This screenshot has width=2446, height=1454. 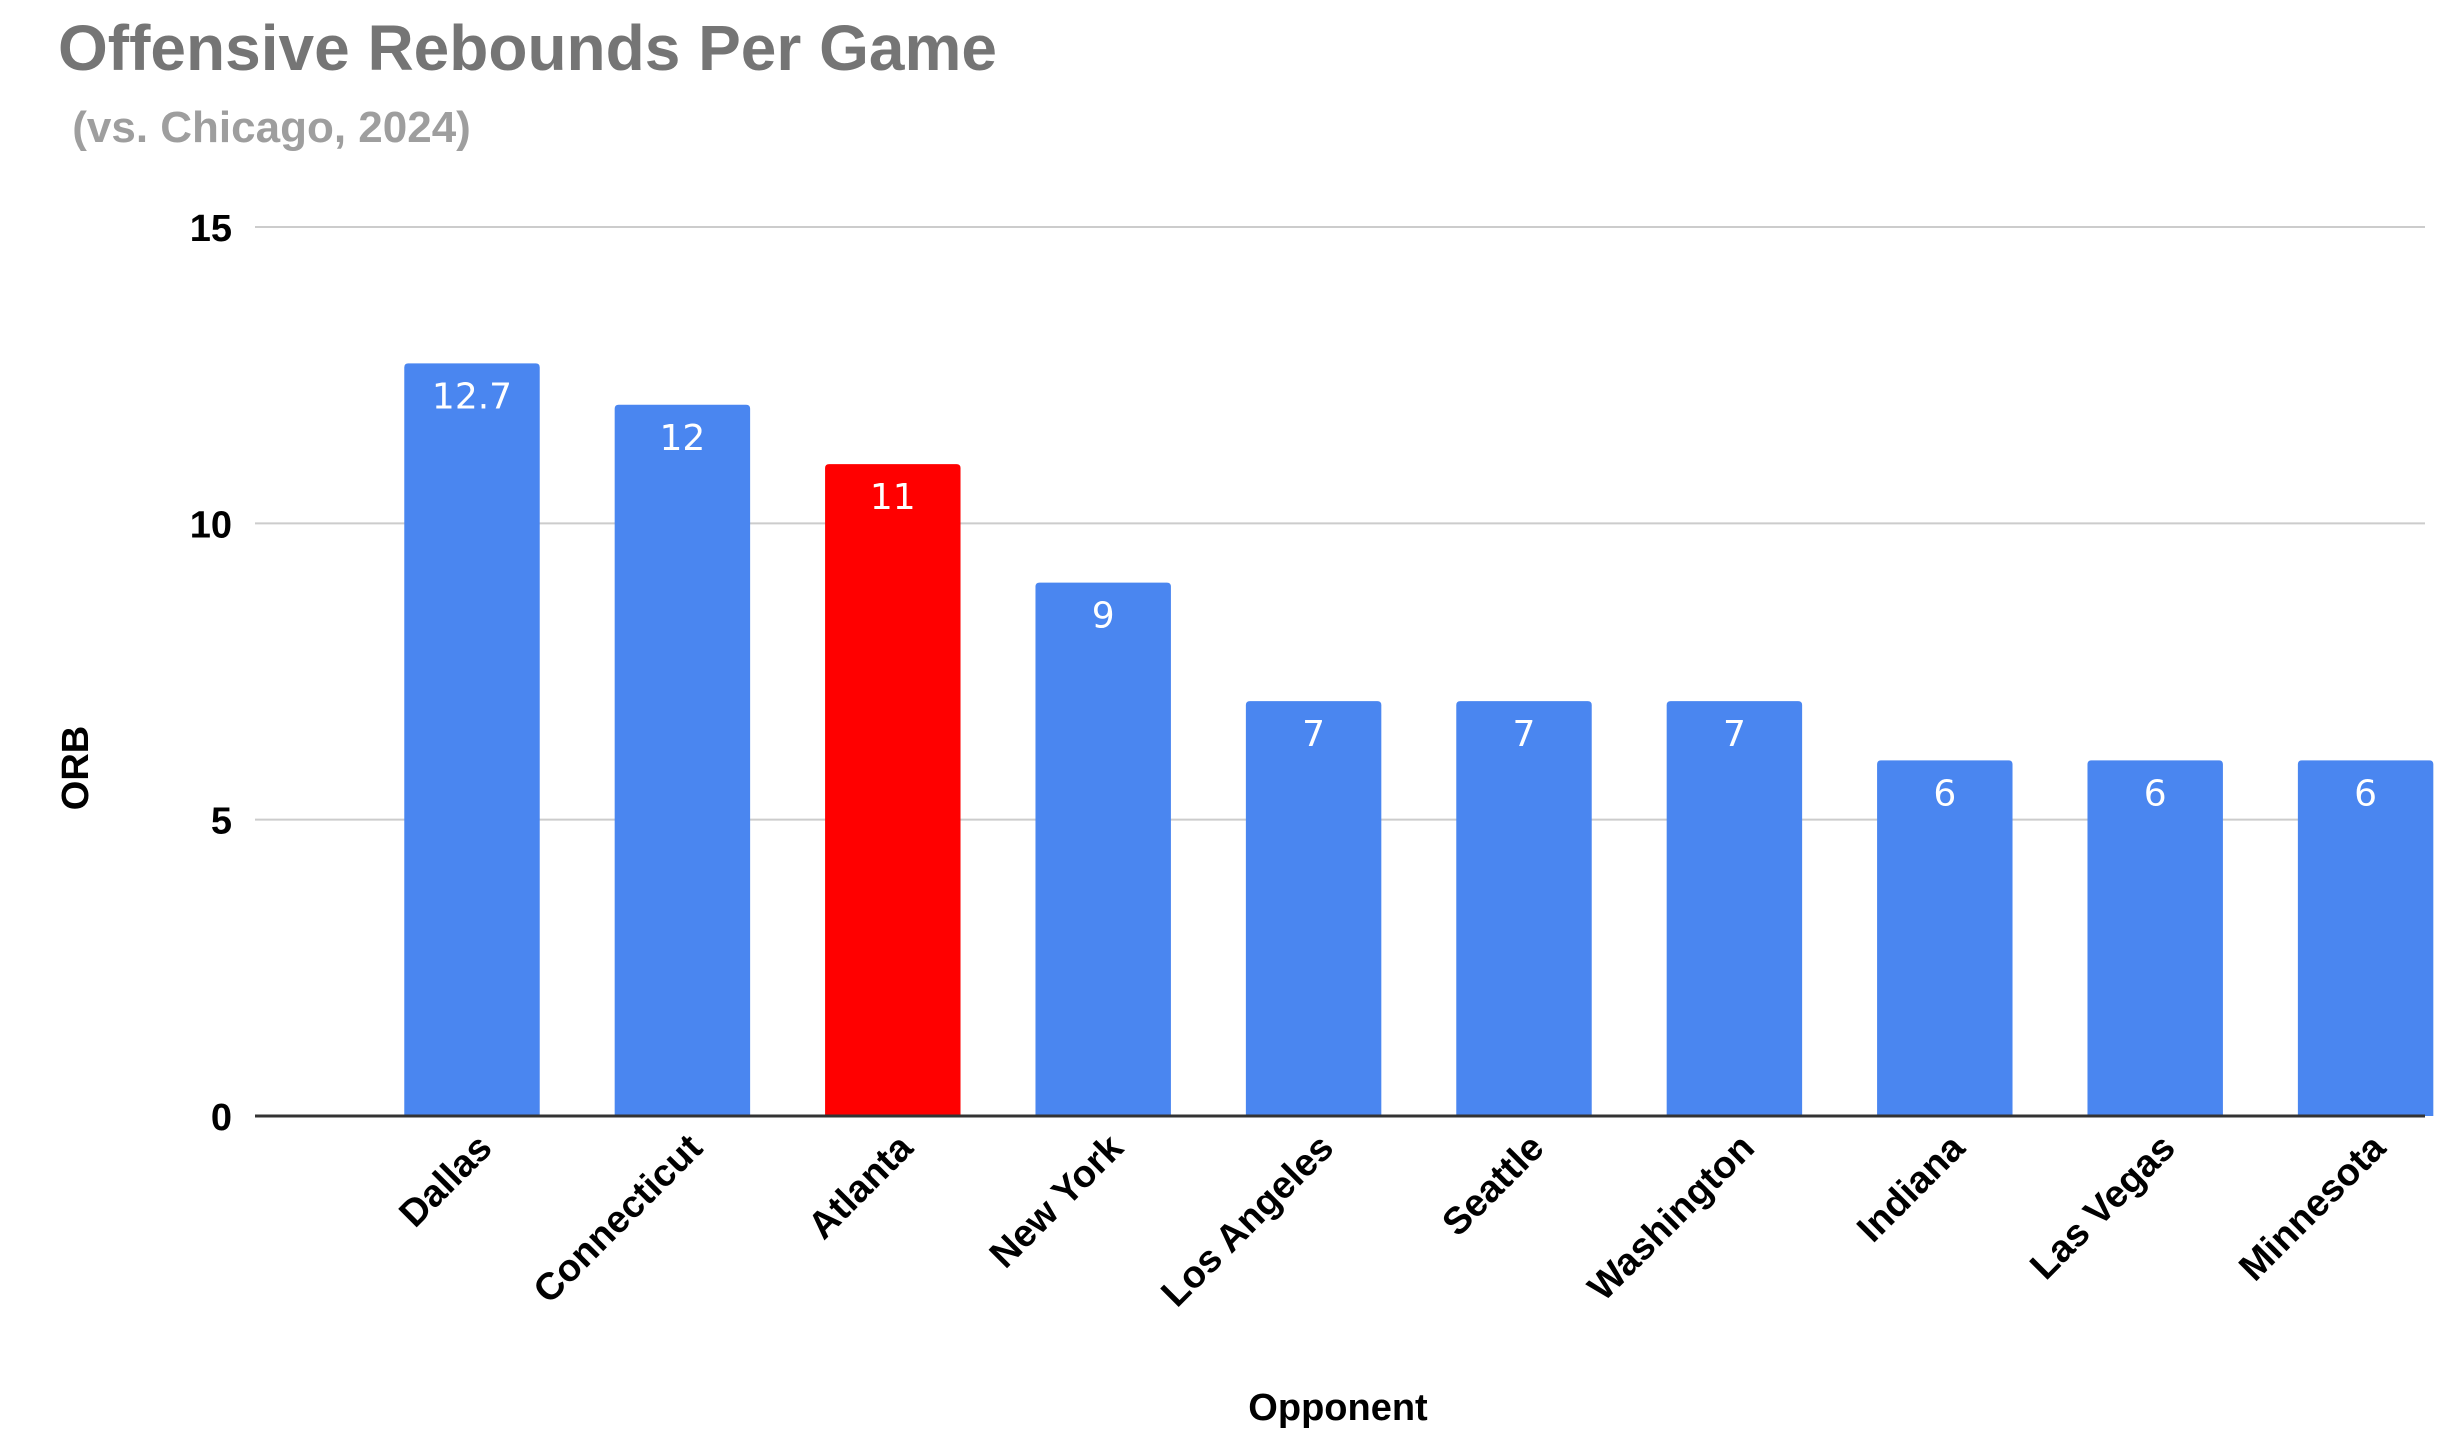 What do you see at coordinates (472, 396) in the screenshot?
I see `data-label: 12.7` at bounding box center [472, 396].